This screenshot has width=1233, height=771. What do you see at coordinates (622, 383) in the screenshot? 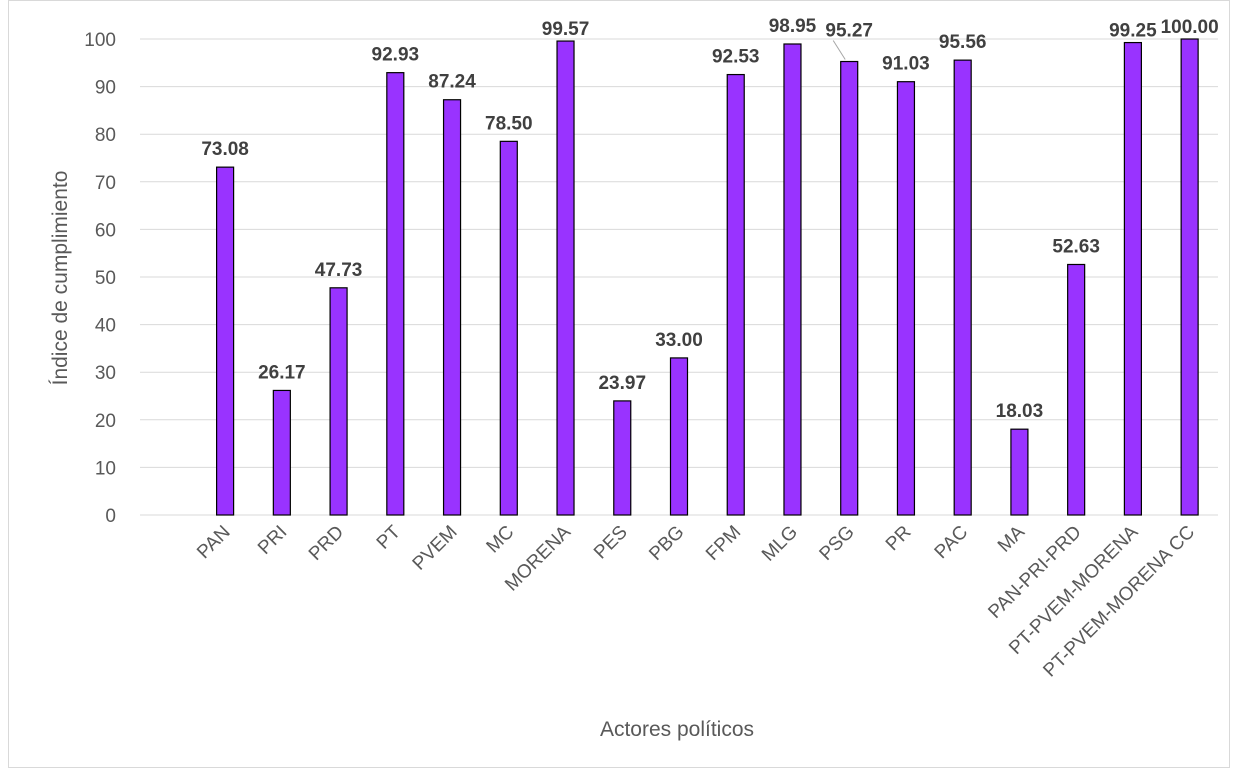
I see `data-label: 23.97` at bounding box center [622, 383].